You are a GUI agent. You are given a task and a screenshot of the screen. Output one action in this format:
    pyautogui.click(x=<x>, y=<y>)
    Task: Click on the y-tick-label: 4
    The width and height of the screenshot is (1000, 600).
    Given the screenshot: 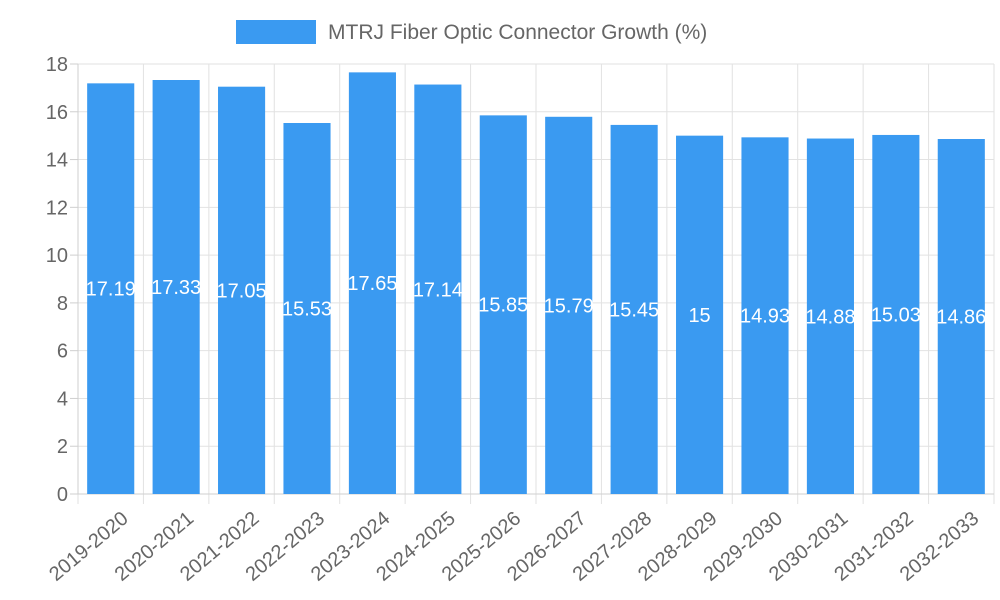 What is the action you would take?
    pyautogui.click(x=62, y=399)
    